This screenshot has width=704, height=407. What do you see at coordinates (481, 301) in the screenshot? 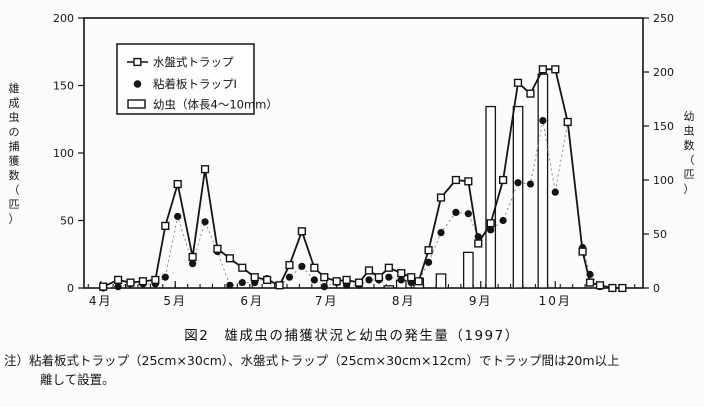
I see `svg-text: 9月` at bounding box center [481, 301].